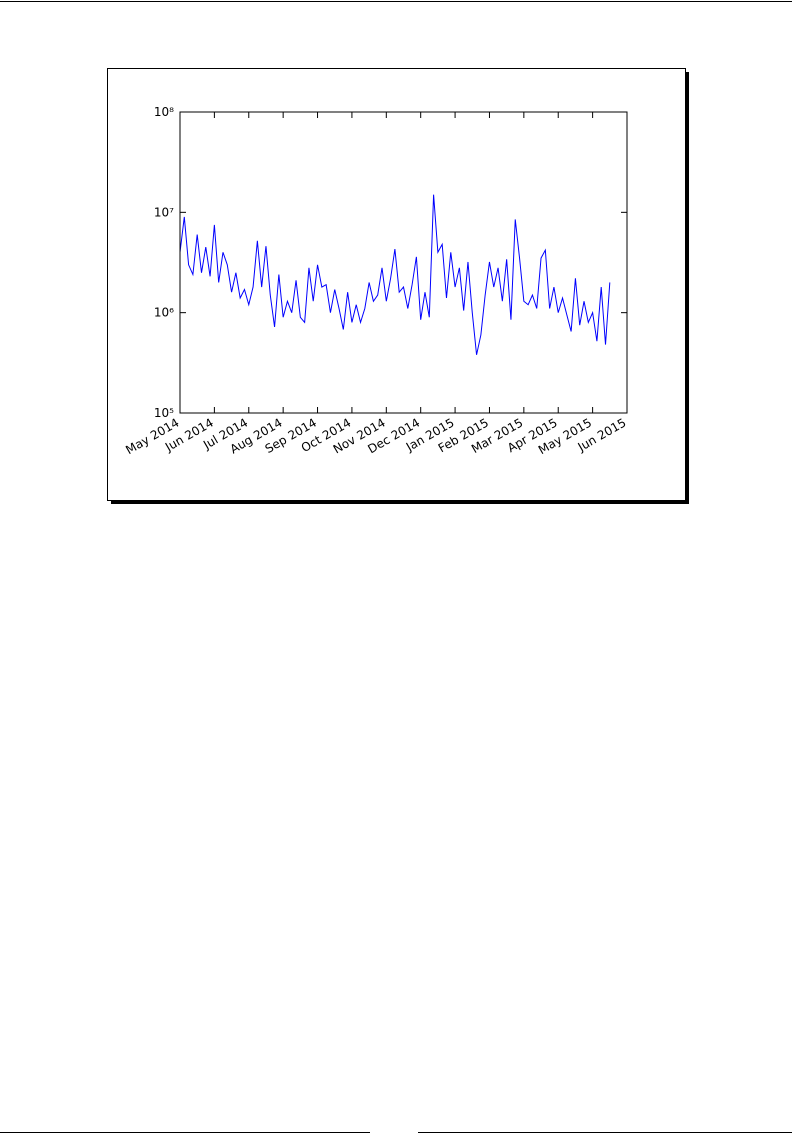 Image resolution: width=792 pixels, height=1146 pixels. What do you see at coordinates (395, 274) in the screenshot?
I see `data-line` at bounding box center [395, 274].